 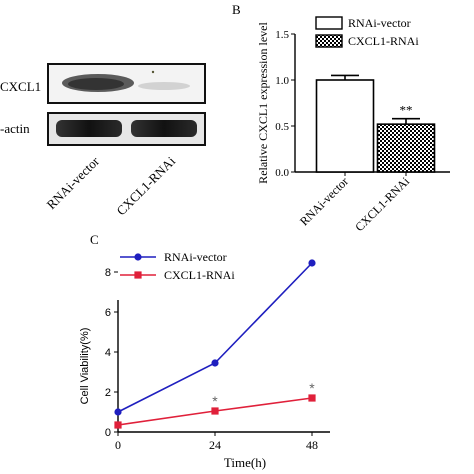 What do you see at coordinates (138, 257) in the screenshot?
I see `legend-marker-rnai-vector` at bounding box center [138, 257].